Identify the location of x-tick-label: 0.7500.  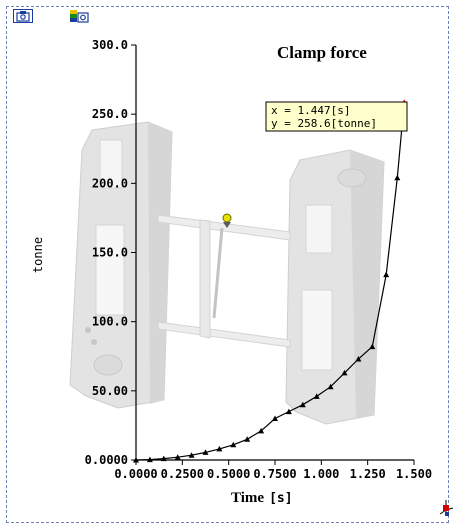
(274, 474).